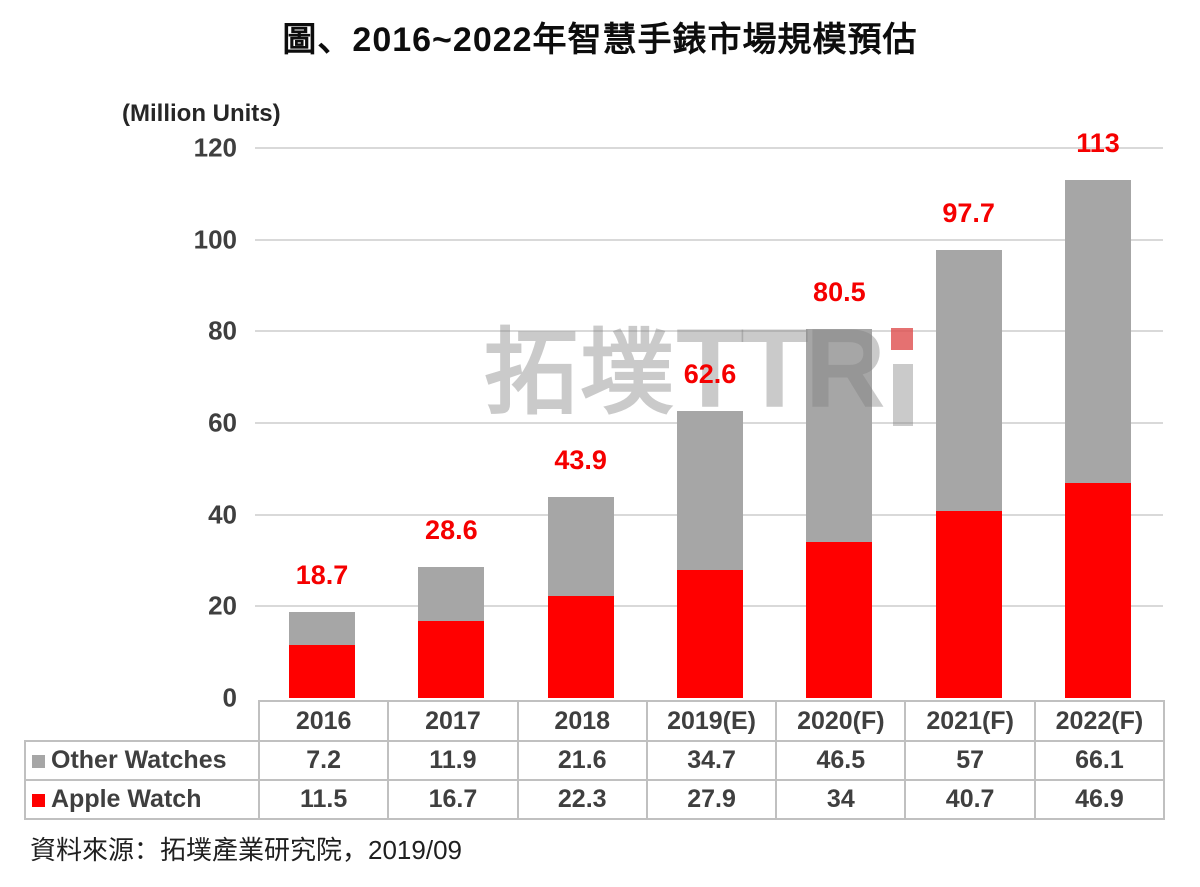  Describe the element at coordinates (711, 760) in the screenshot. I see `value-other-watches-2019(E): 34.7` at that location.